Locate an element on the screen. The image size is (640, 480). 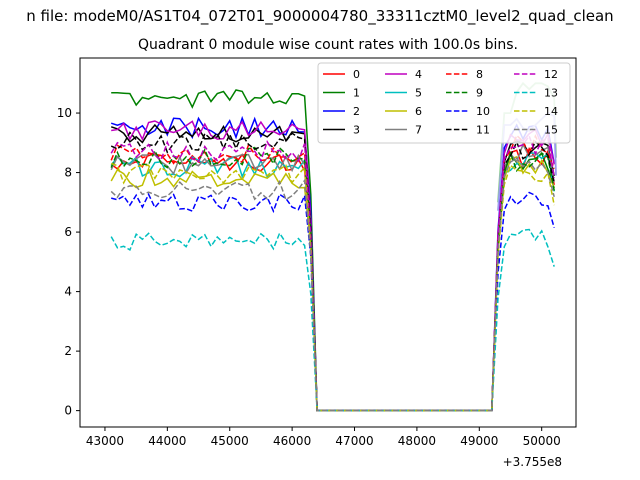
legend-item-15: 15 is located at coordinates (536, 130).